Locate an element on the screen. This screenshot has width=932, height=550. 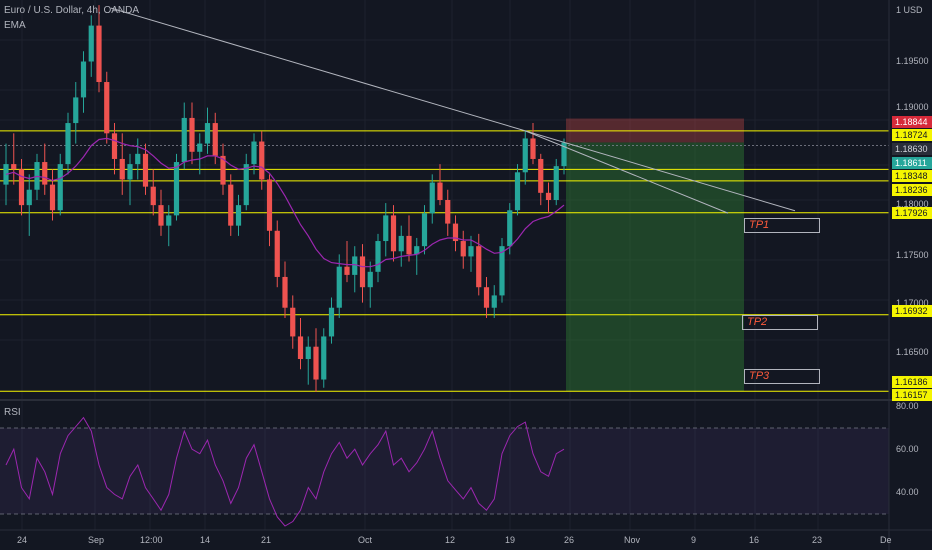
time-tick: 9 is located at coordinates (694, 540).